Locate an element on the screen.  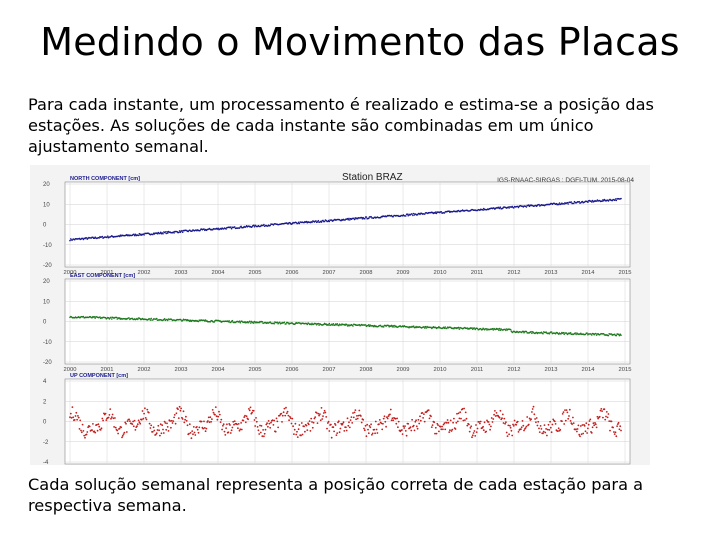
year-label: 2004 is located at coordinates (219, 273).